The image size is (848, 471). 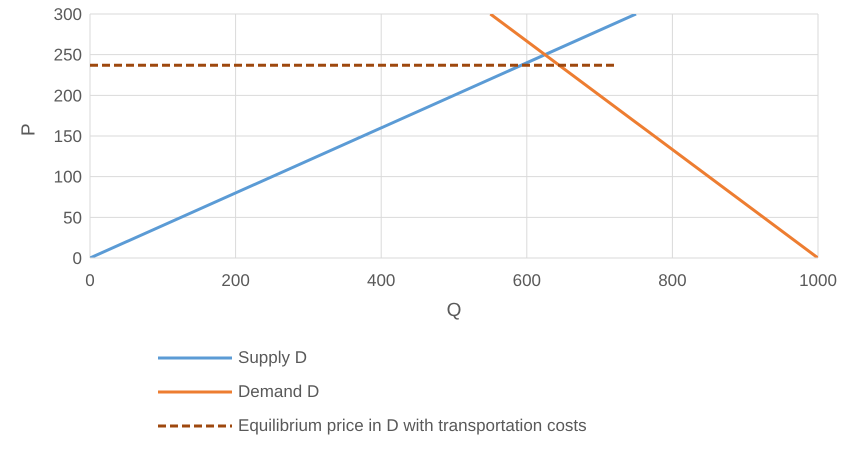 What do you see at coordinates (381, 280) in the screenshot?
I see `x-tick-label: 400` at bounding box center [381, 280].